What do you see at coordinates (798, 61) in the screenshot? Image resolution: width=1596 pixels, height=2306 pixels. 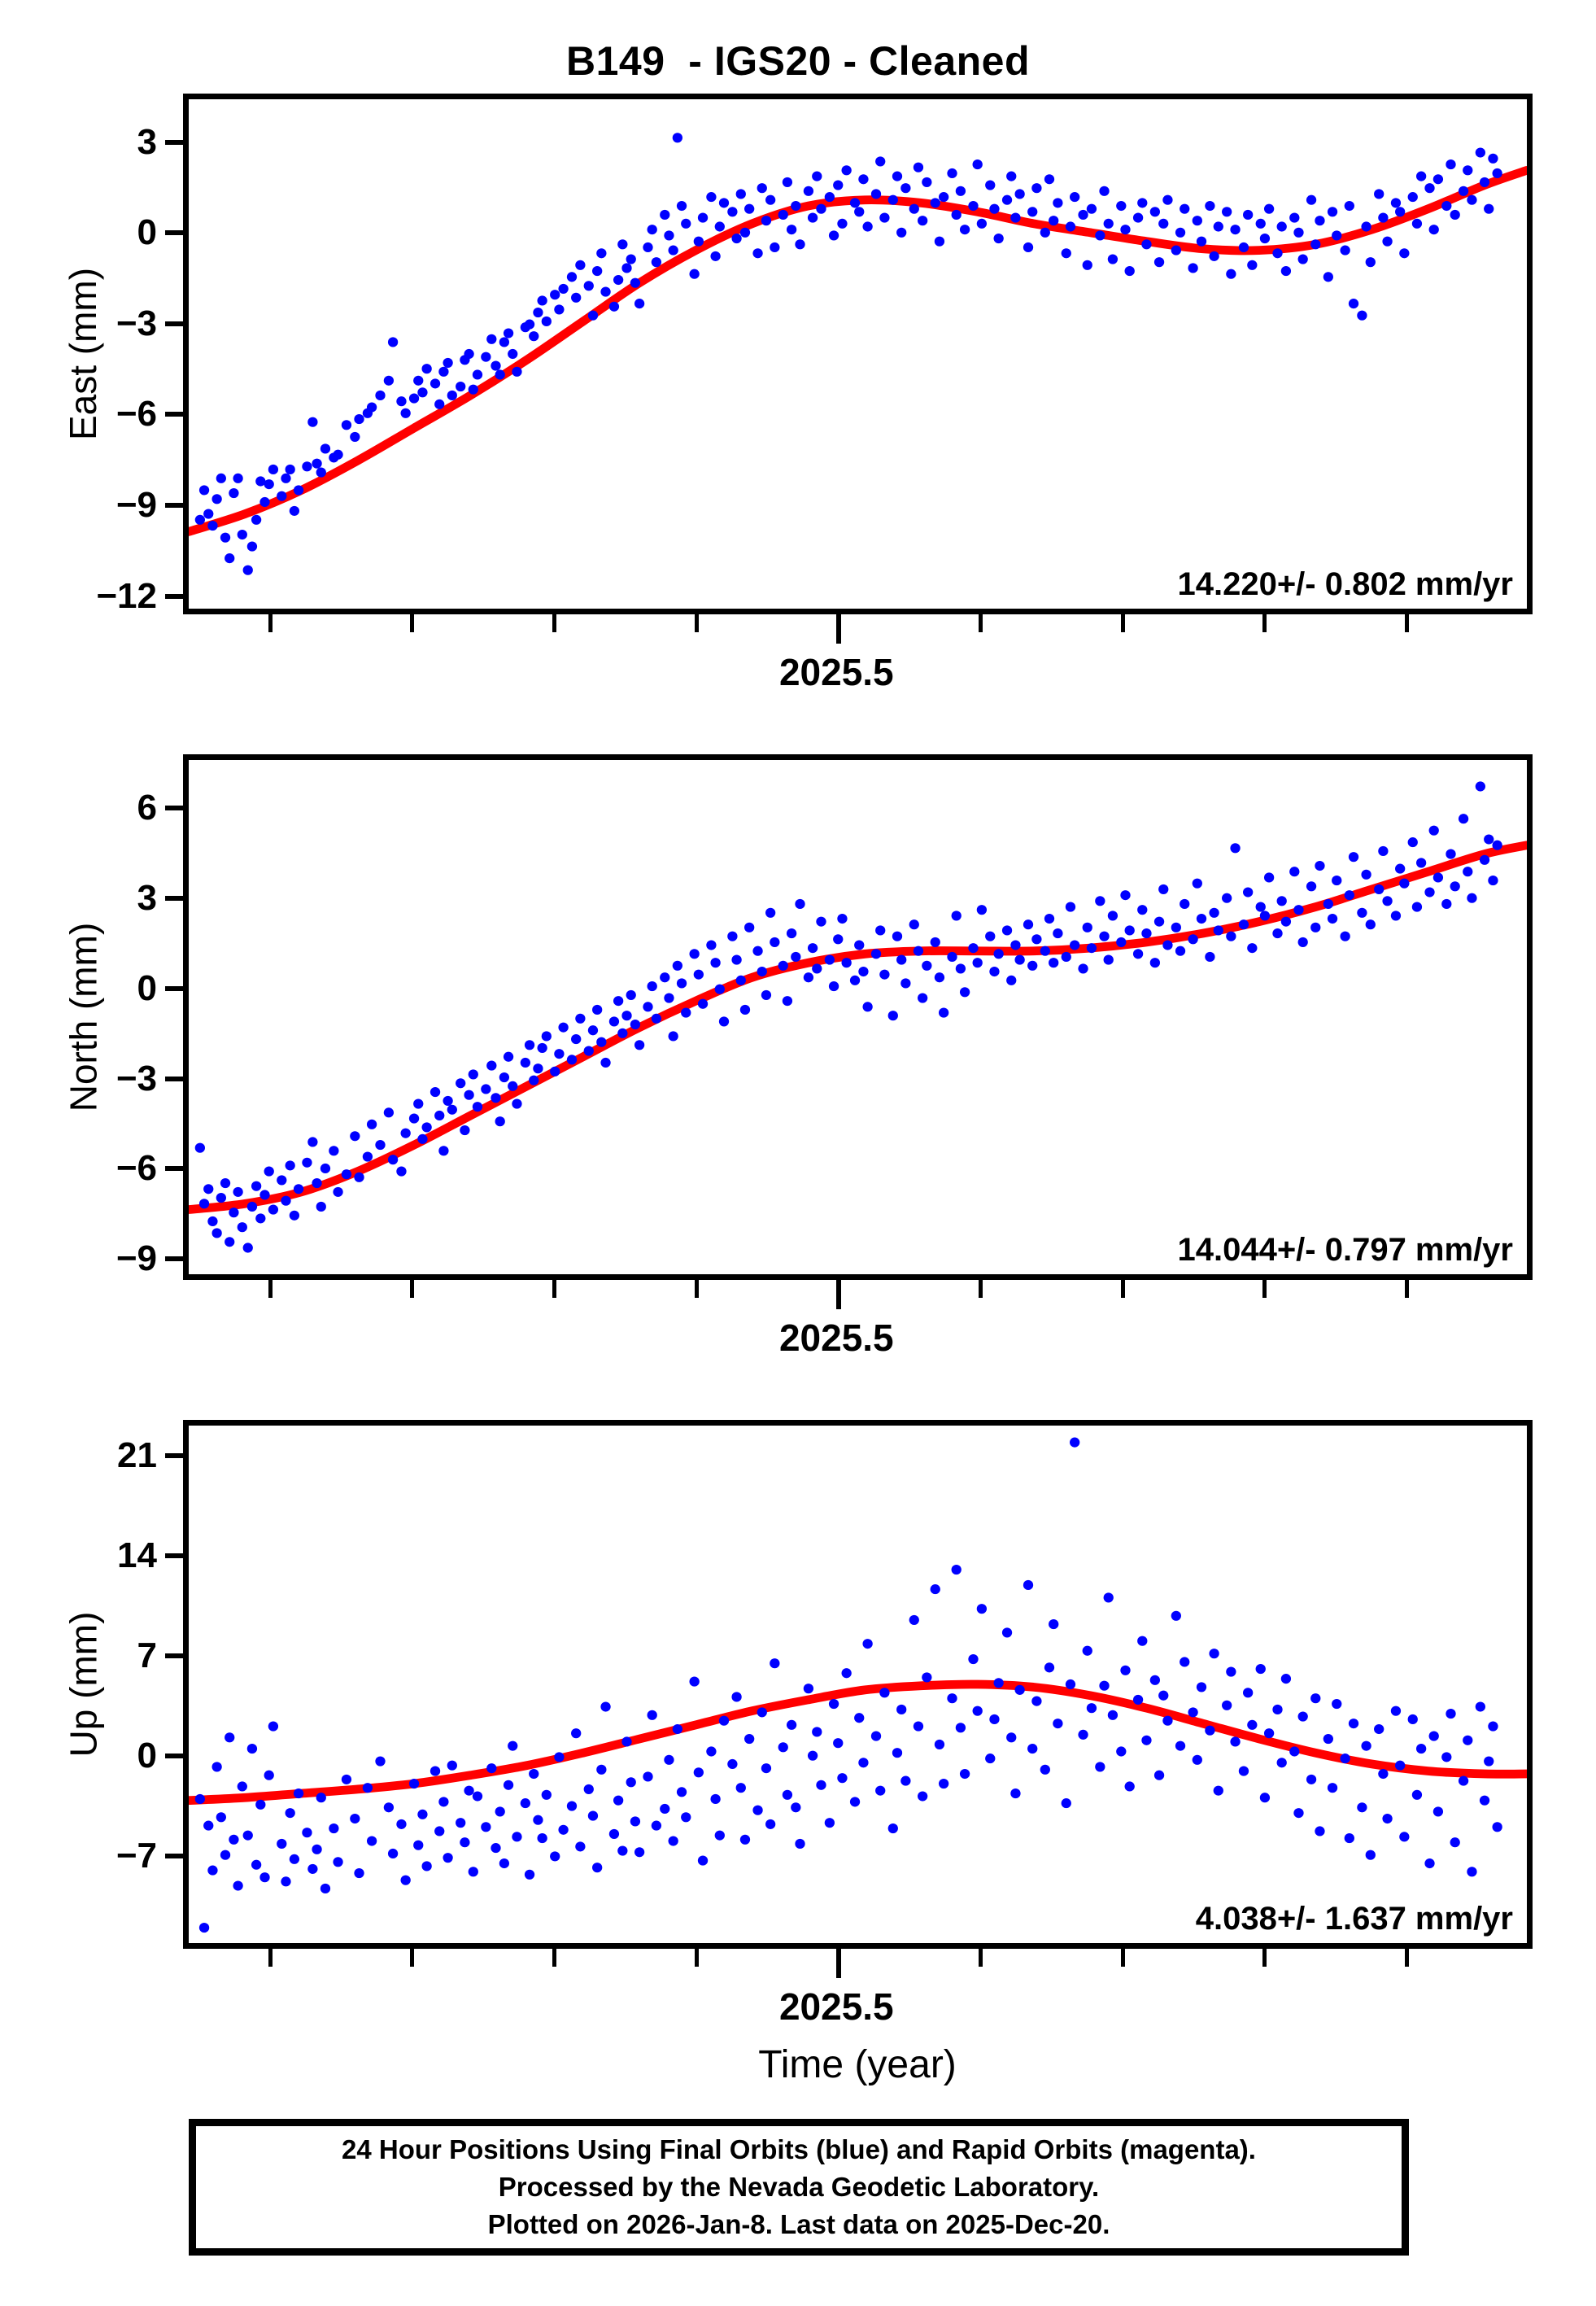 I see `page-title: B149 - IGS20 - Cleaned` at bounding box center [798, 61].